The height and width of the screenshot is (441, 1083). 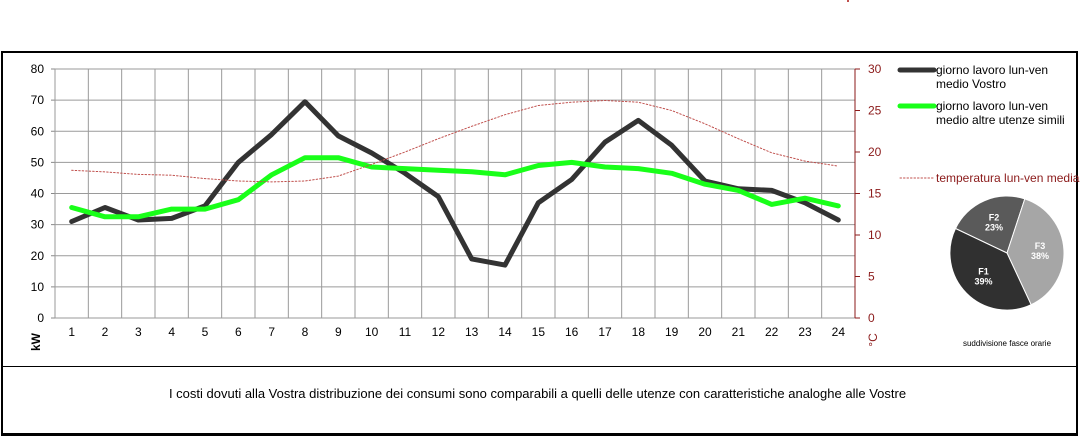 I want to click on y-tick-label: 30, so click(x=38, y=225).